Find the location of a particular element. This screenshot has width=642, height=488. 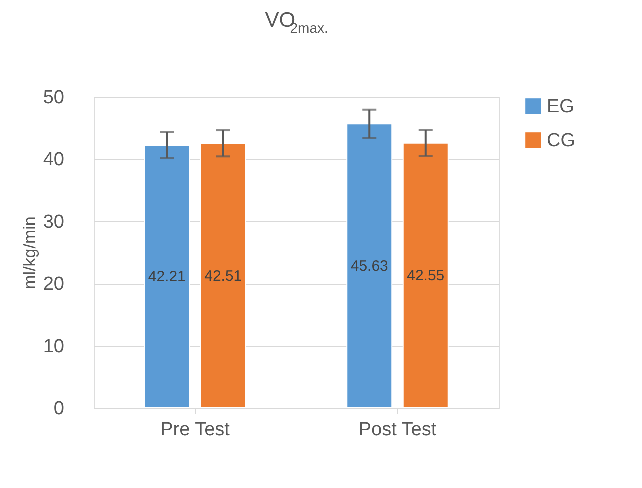

data-label: 42.51 is located at coordinates (223, 276).